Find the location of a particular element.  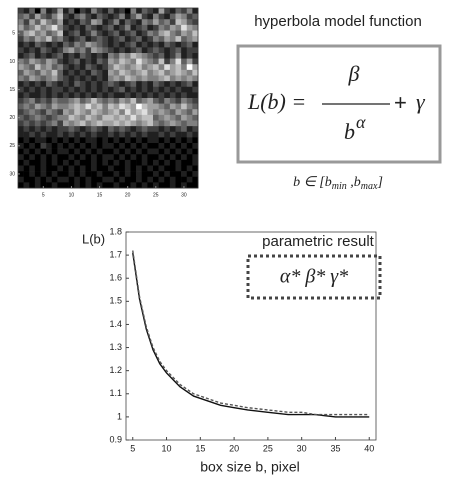

formula-domain: b ∈ [bmin ,bmax] is located at coordinates (338, 183).